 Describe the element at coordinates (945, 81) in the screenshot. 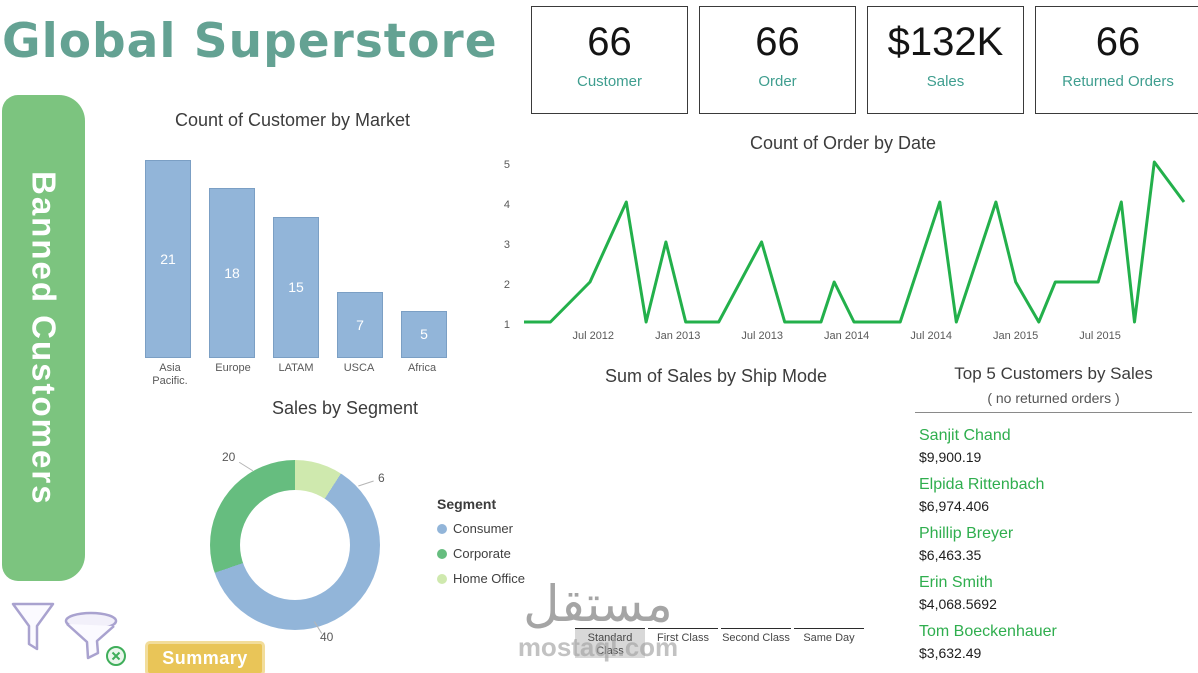

I see `kpi-label: Sales` at that location.